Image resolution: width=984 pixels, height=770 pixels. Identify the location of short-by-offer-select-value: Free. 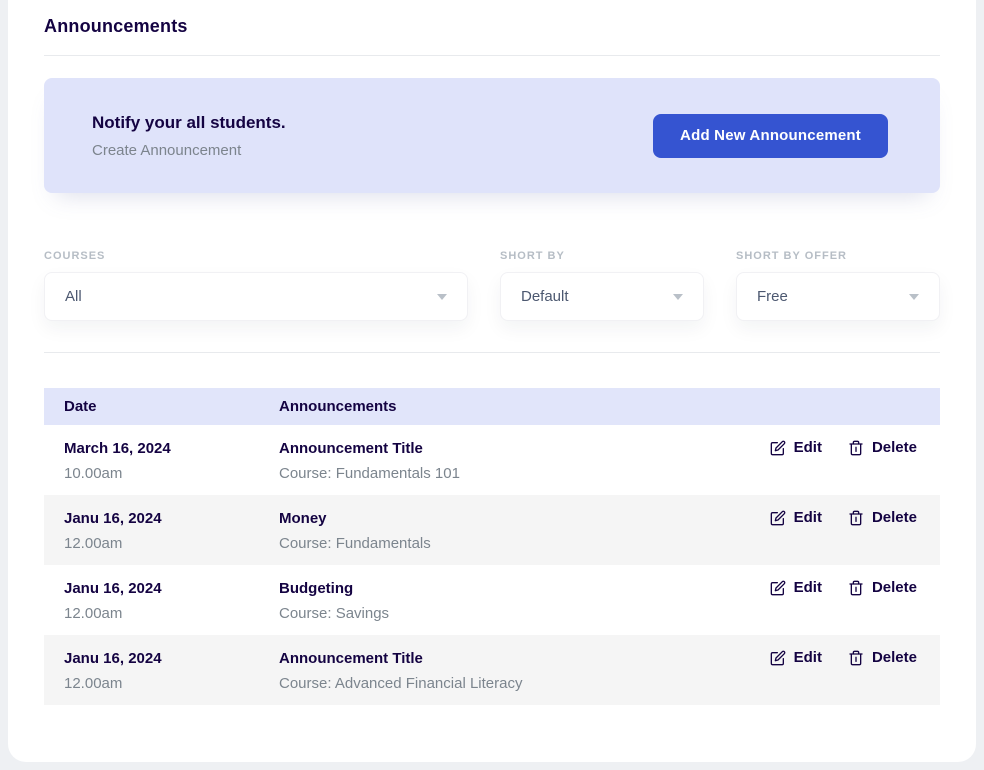
(772, 296).